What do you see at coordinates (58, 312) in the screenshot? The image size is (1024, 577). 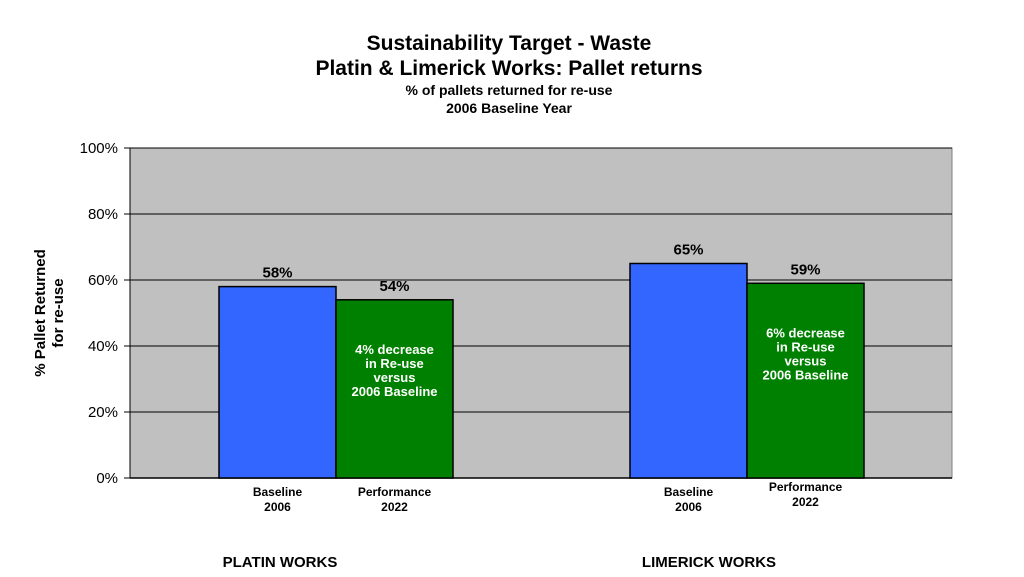 I see `y-axis-label-line2: for re-use` at bounding box center [58, 312].